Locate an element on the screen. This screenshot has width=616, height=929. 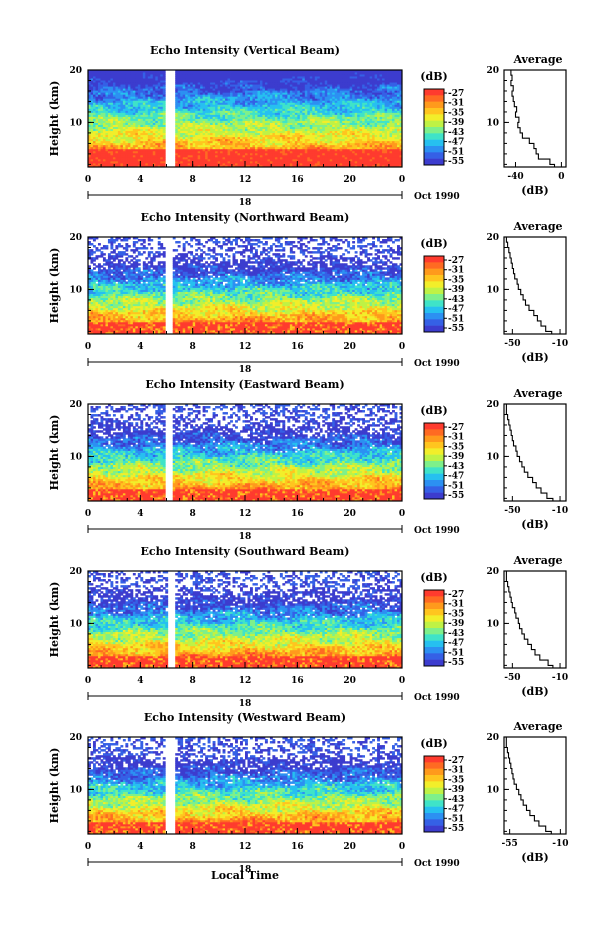
panel-title: Echo Intensity (Vertical Beam) is located at coordinates (245, 50).